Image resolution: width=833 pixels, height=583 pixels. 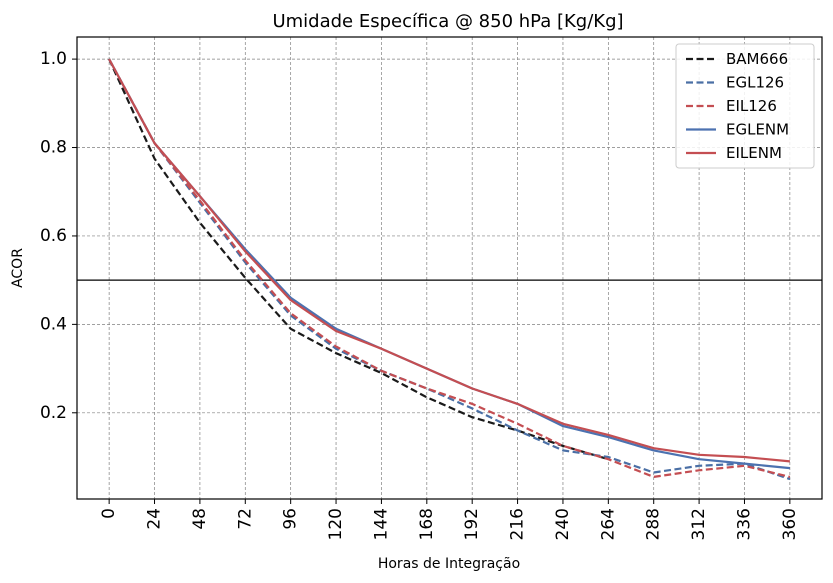 I want to click on x-tick-label: 0, so click(x=109, y=513).